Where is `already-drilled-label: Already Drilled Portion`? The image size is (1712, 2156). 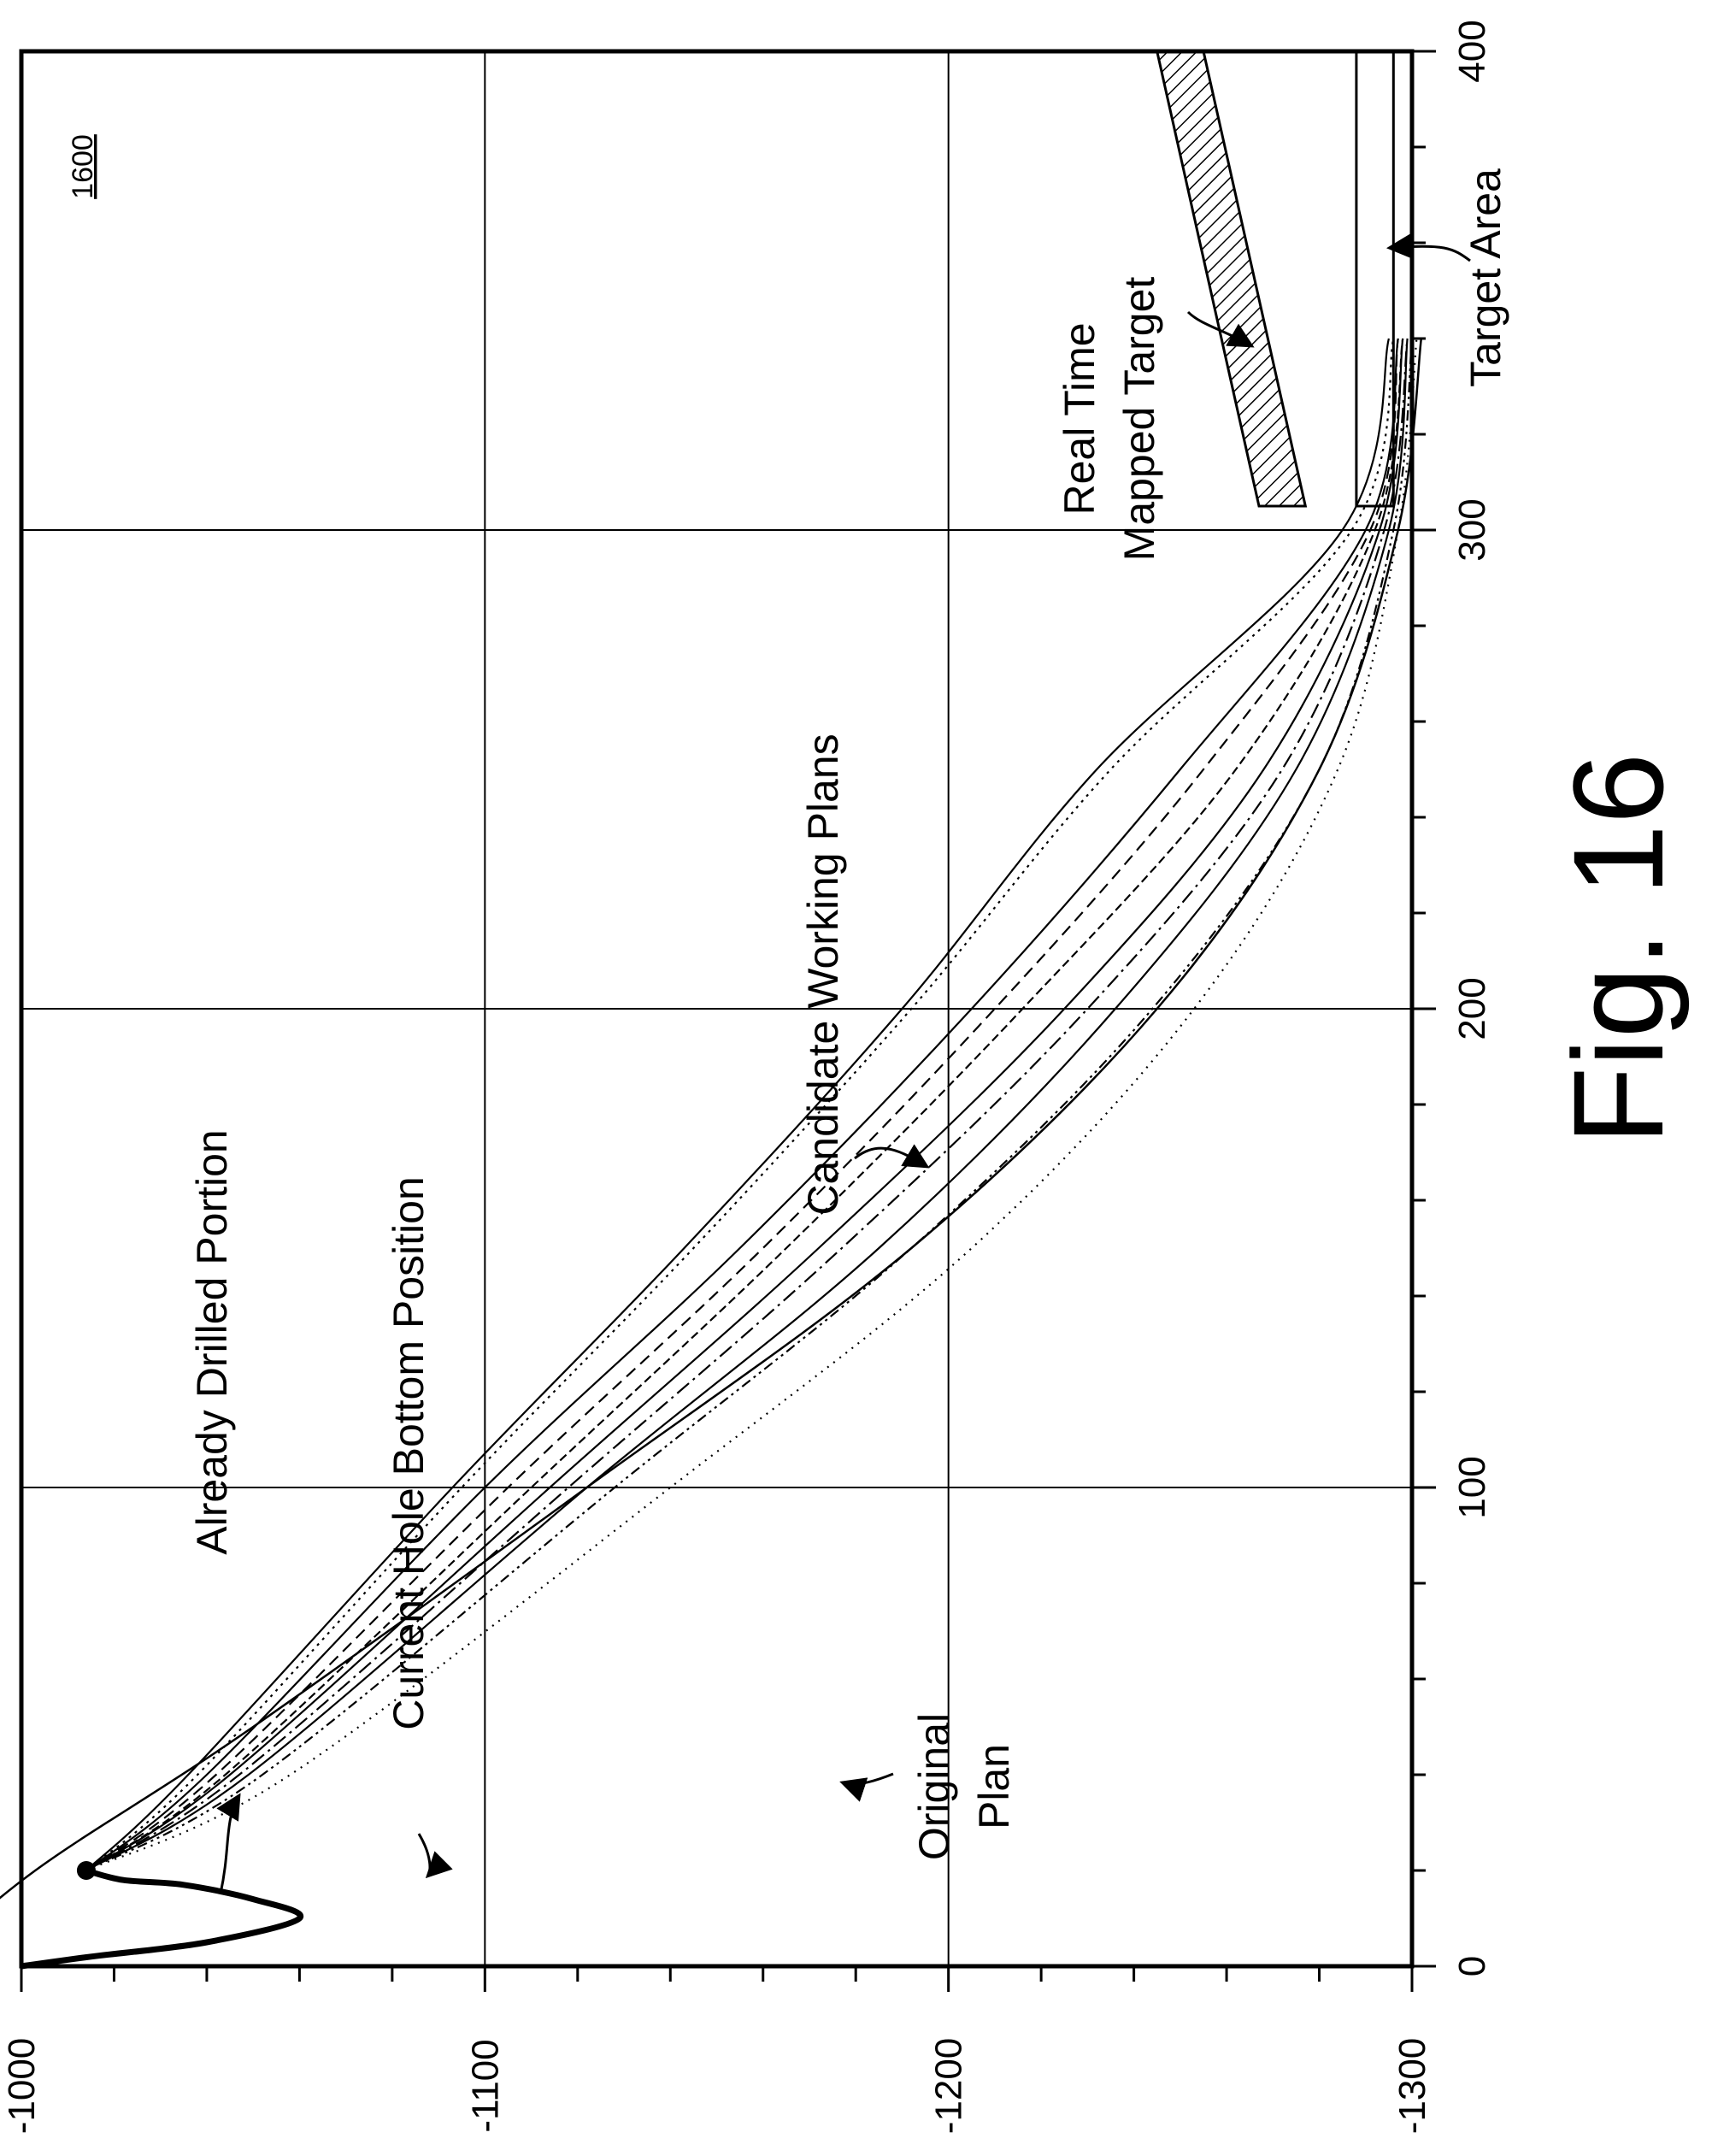 already-drilled-label: Already Drilled Portion is located at coordinates (212, 1341).